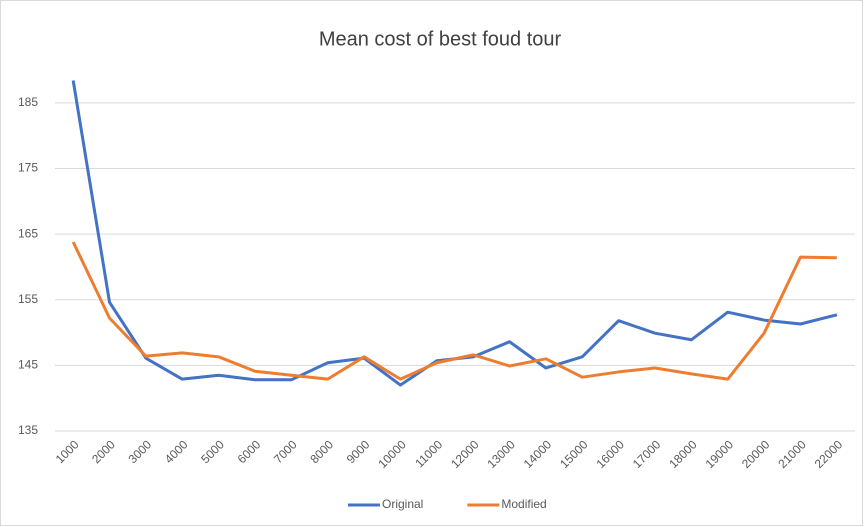 The height and width of the screenshot is (527, 864). I want to click on y-tick-label: 185, so click(28, 102).